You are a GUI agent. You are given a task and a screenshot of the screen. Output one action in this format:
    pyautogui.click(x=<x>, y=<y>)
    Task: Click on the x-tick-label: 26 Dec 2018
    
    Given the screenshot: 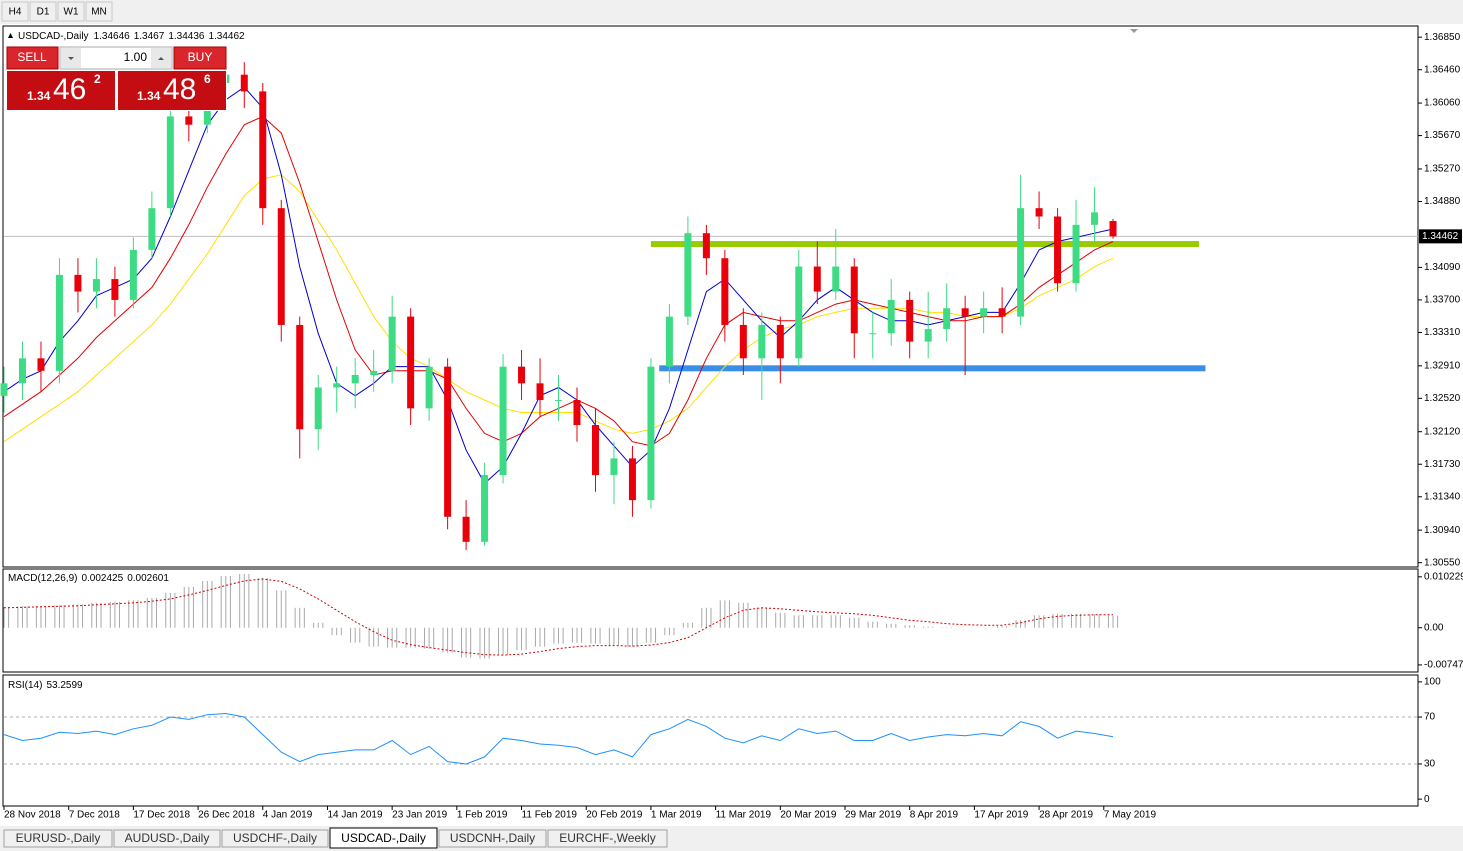 What is the action you would take?
    pyautogui.click(x=226, y=815)
    